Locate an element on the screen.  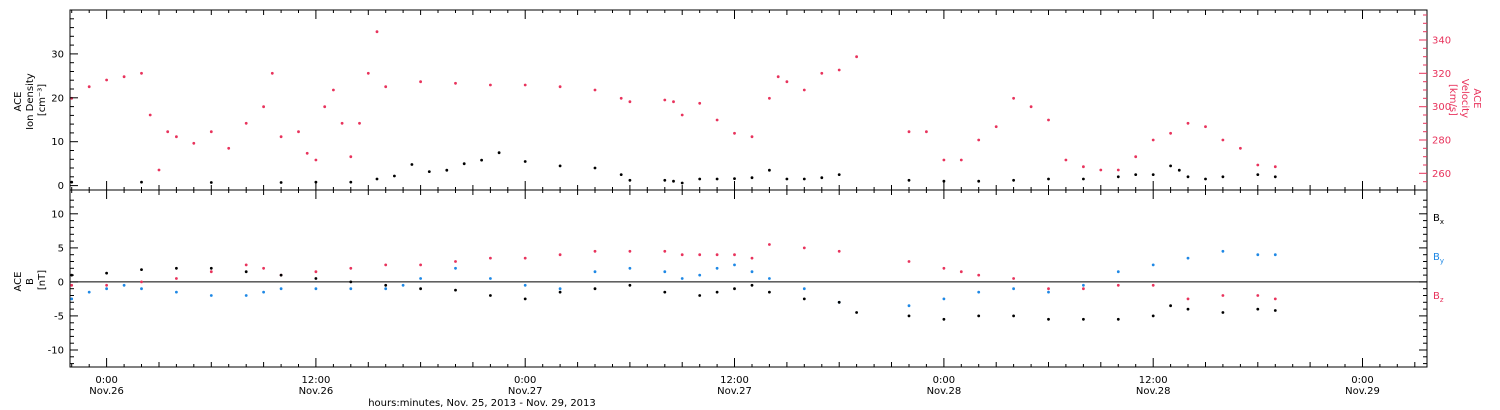
density-points is located at coordinates (673, 168).